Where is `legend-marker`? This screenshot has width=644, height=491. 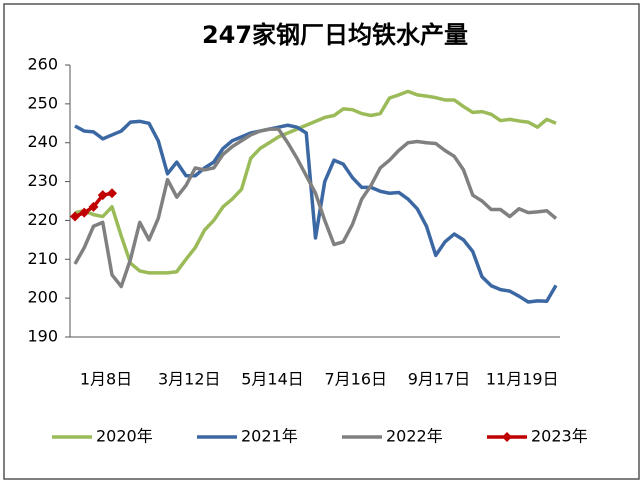
legend-marker is located at coordinates (507, 437).